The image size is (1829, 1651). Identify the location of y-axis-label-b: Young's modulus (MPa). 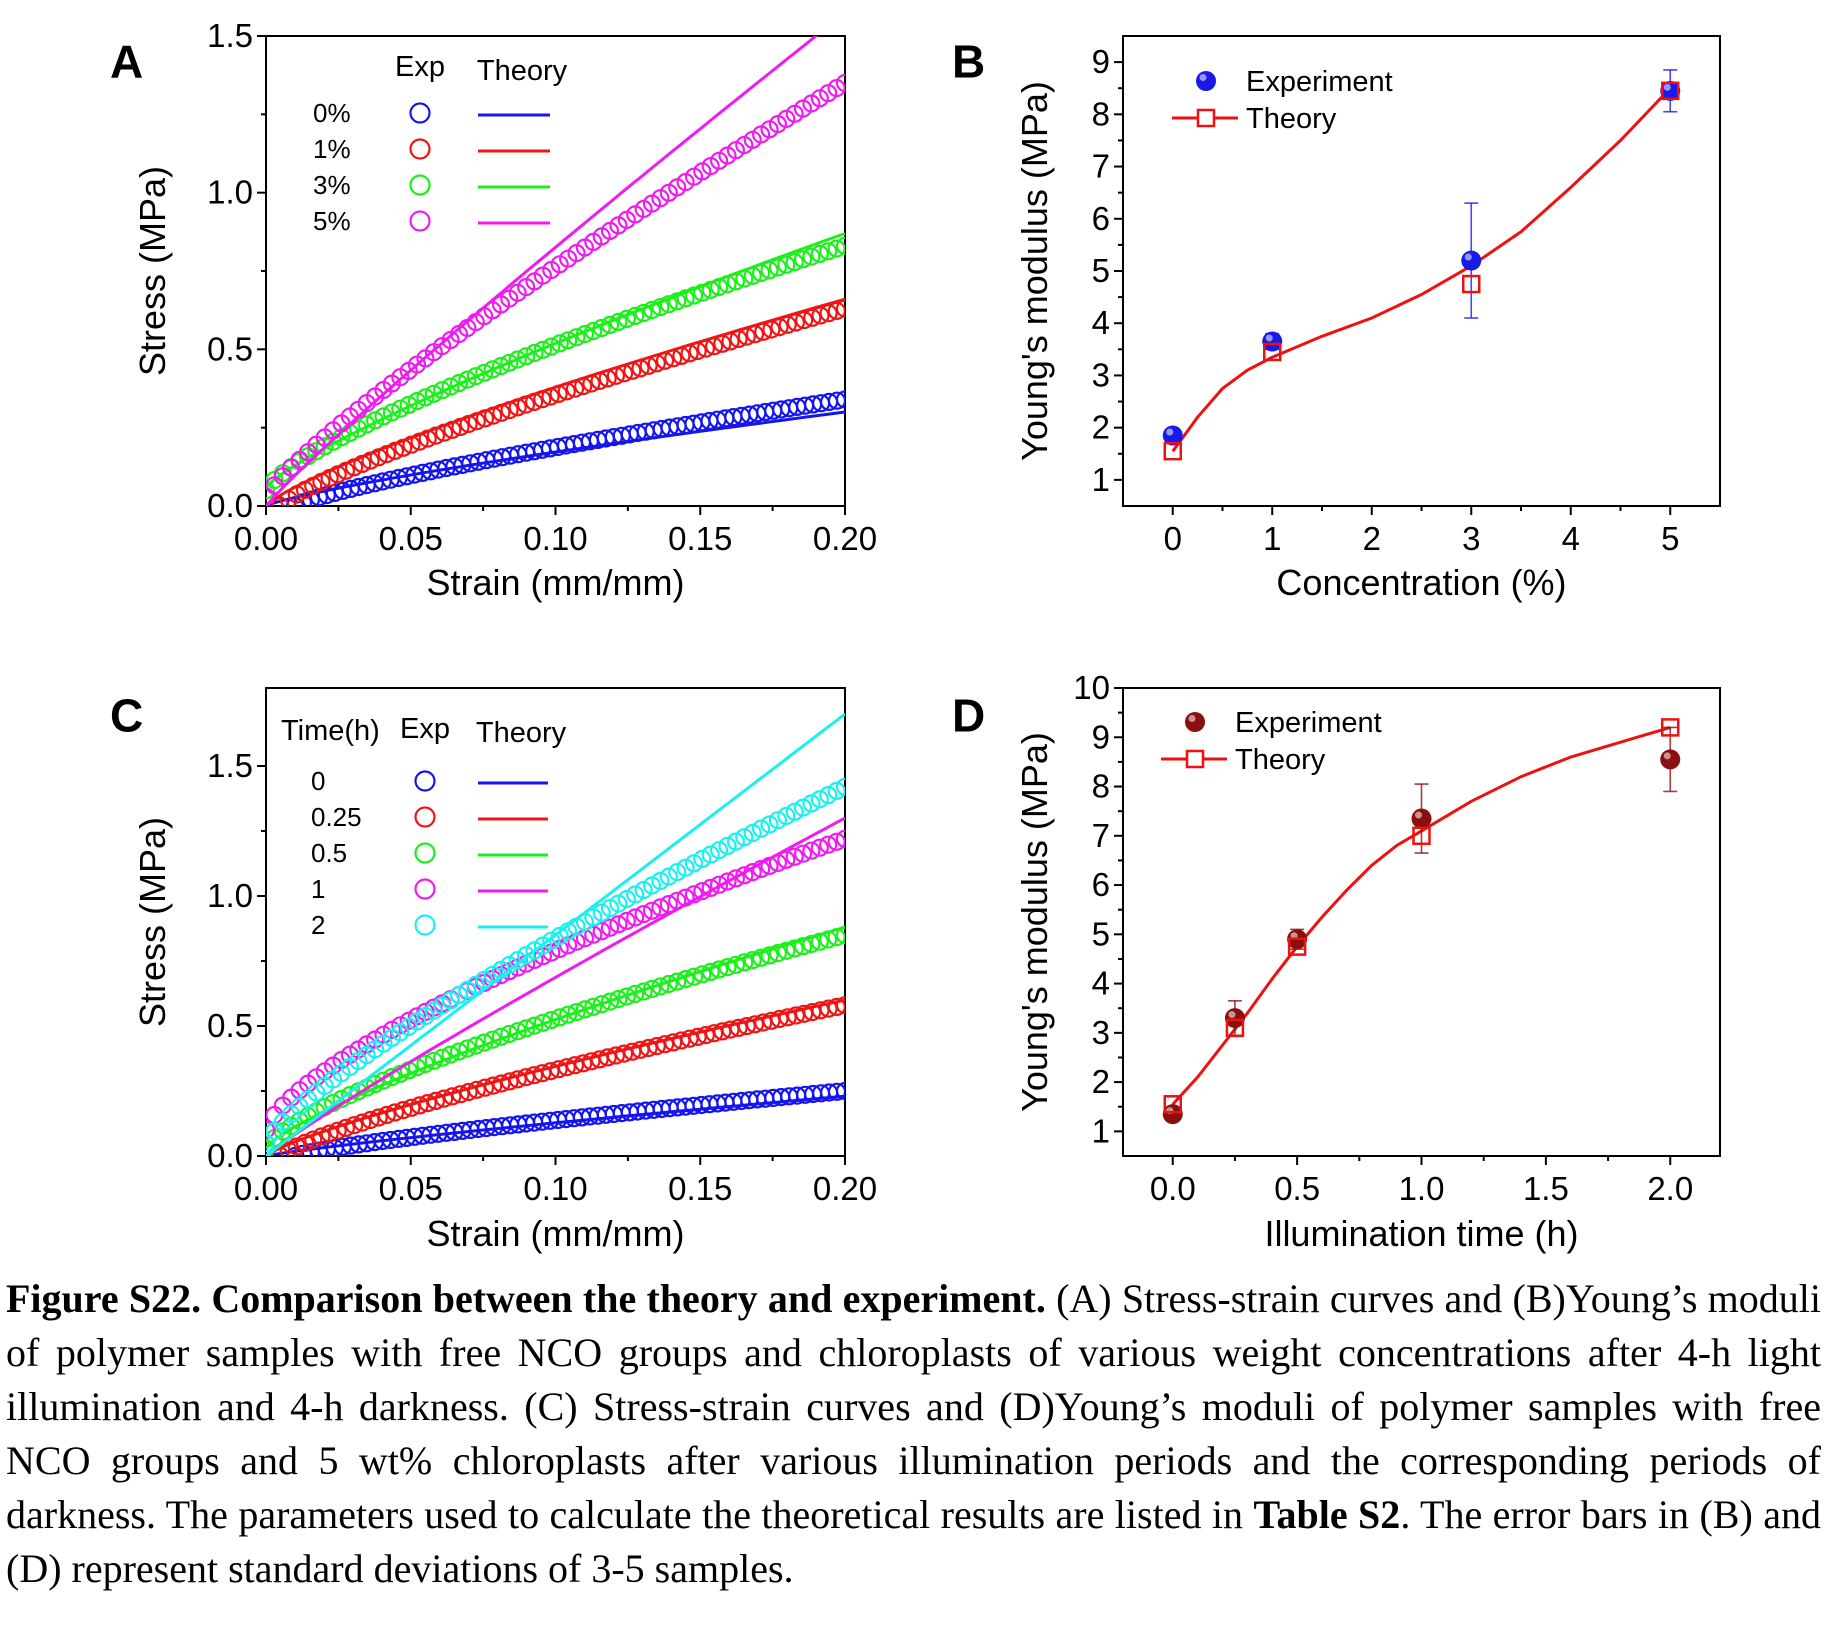
(1034, 271).